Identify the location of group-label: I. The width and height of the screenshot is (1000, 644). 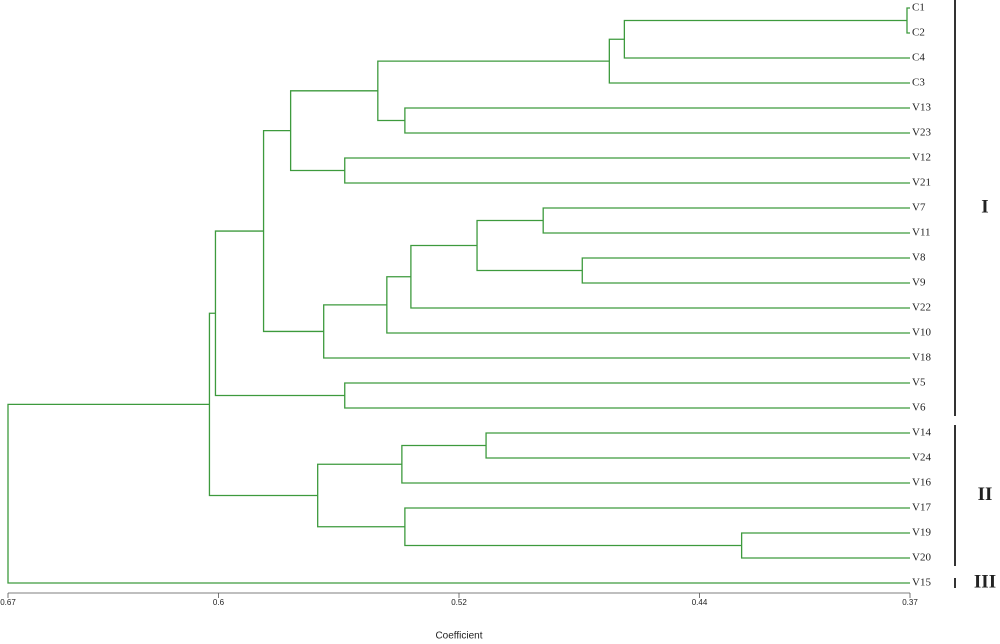
(984, 206).